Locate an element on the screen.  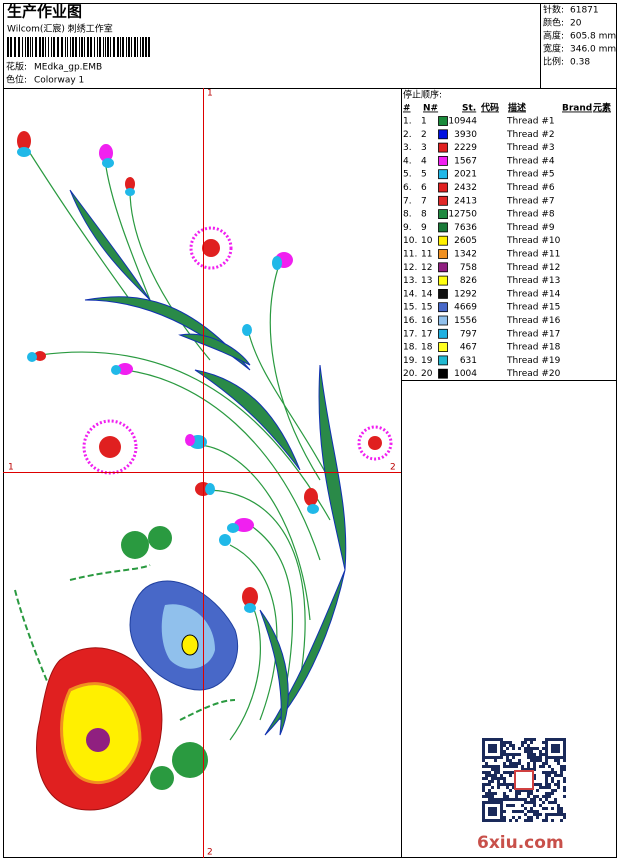
stitch-count: 1342 is located at coordinates (465, 255).